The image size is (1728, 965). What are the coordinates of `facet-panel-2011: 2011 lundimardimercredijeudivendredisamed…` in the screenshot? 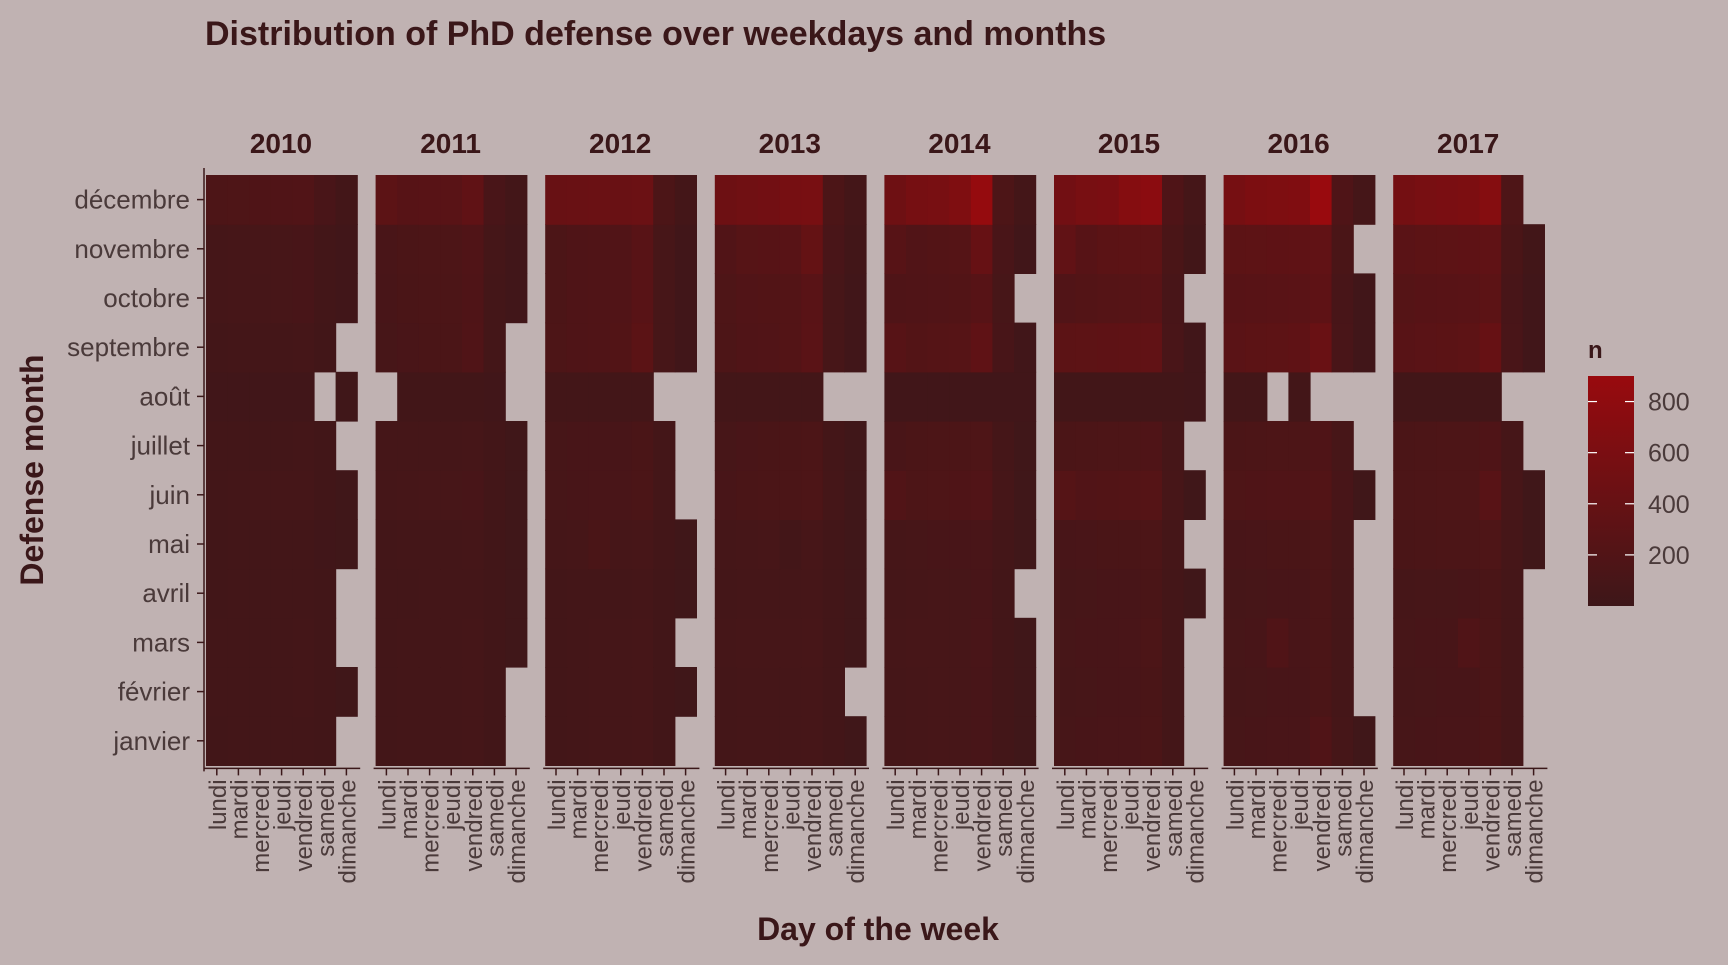 It's located at (452, 505).